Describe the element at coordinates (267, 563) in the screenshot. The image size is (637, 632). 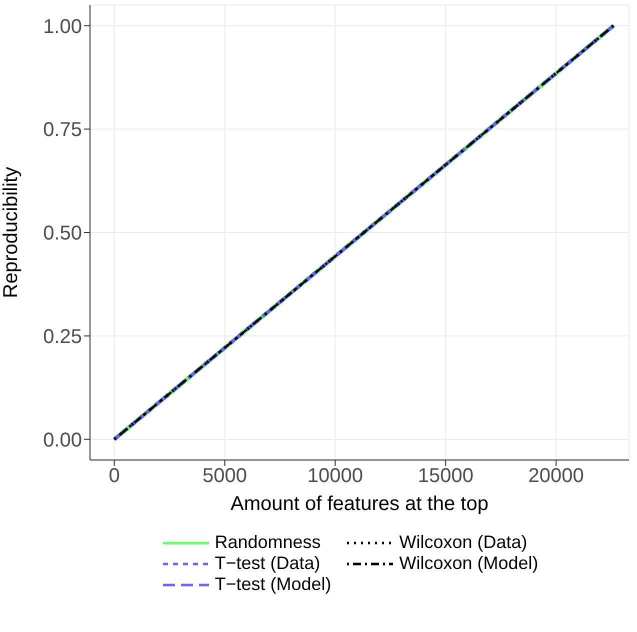
I see `legend-label: T−test (Data)` at that location.